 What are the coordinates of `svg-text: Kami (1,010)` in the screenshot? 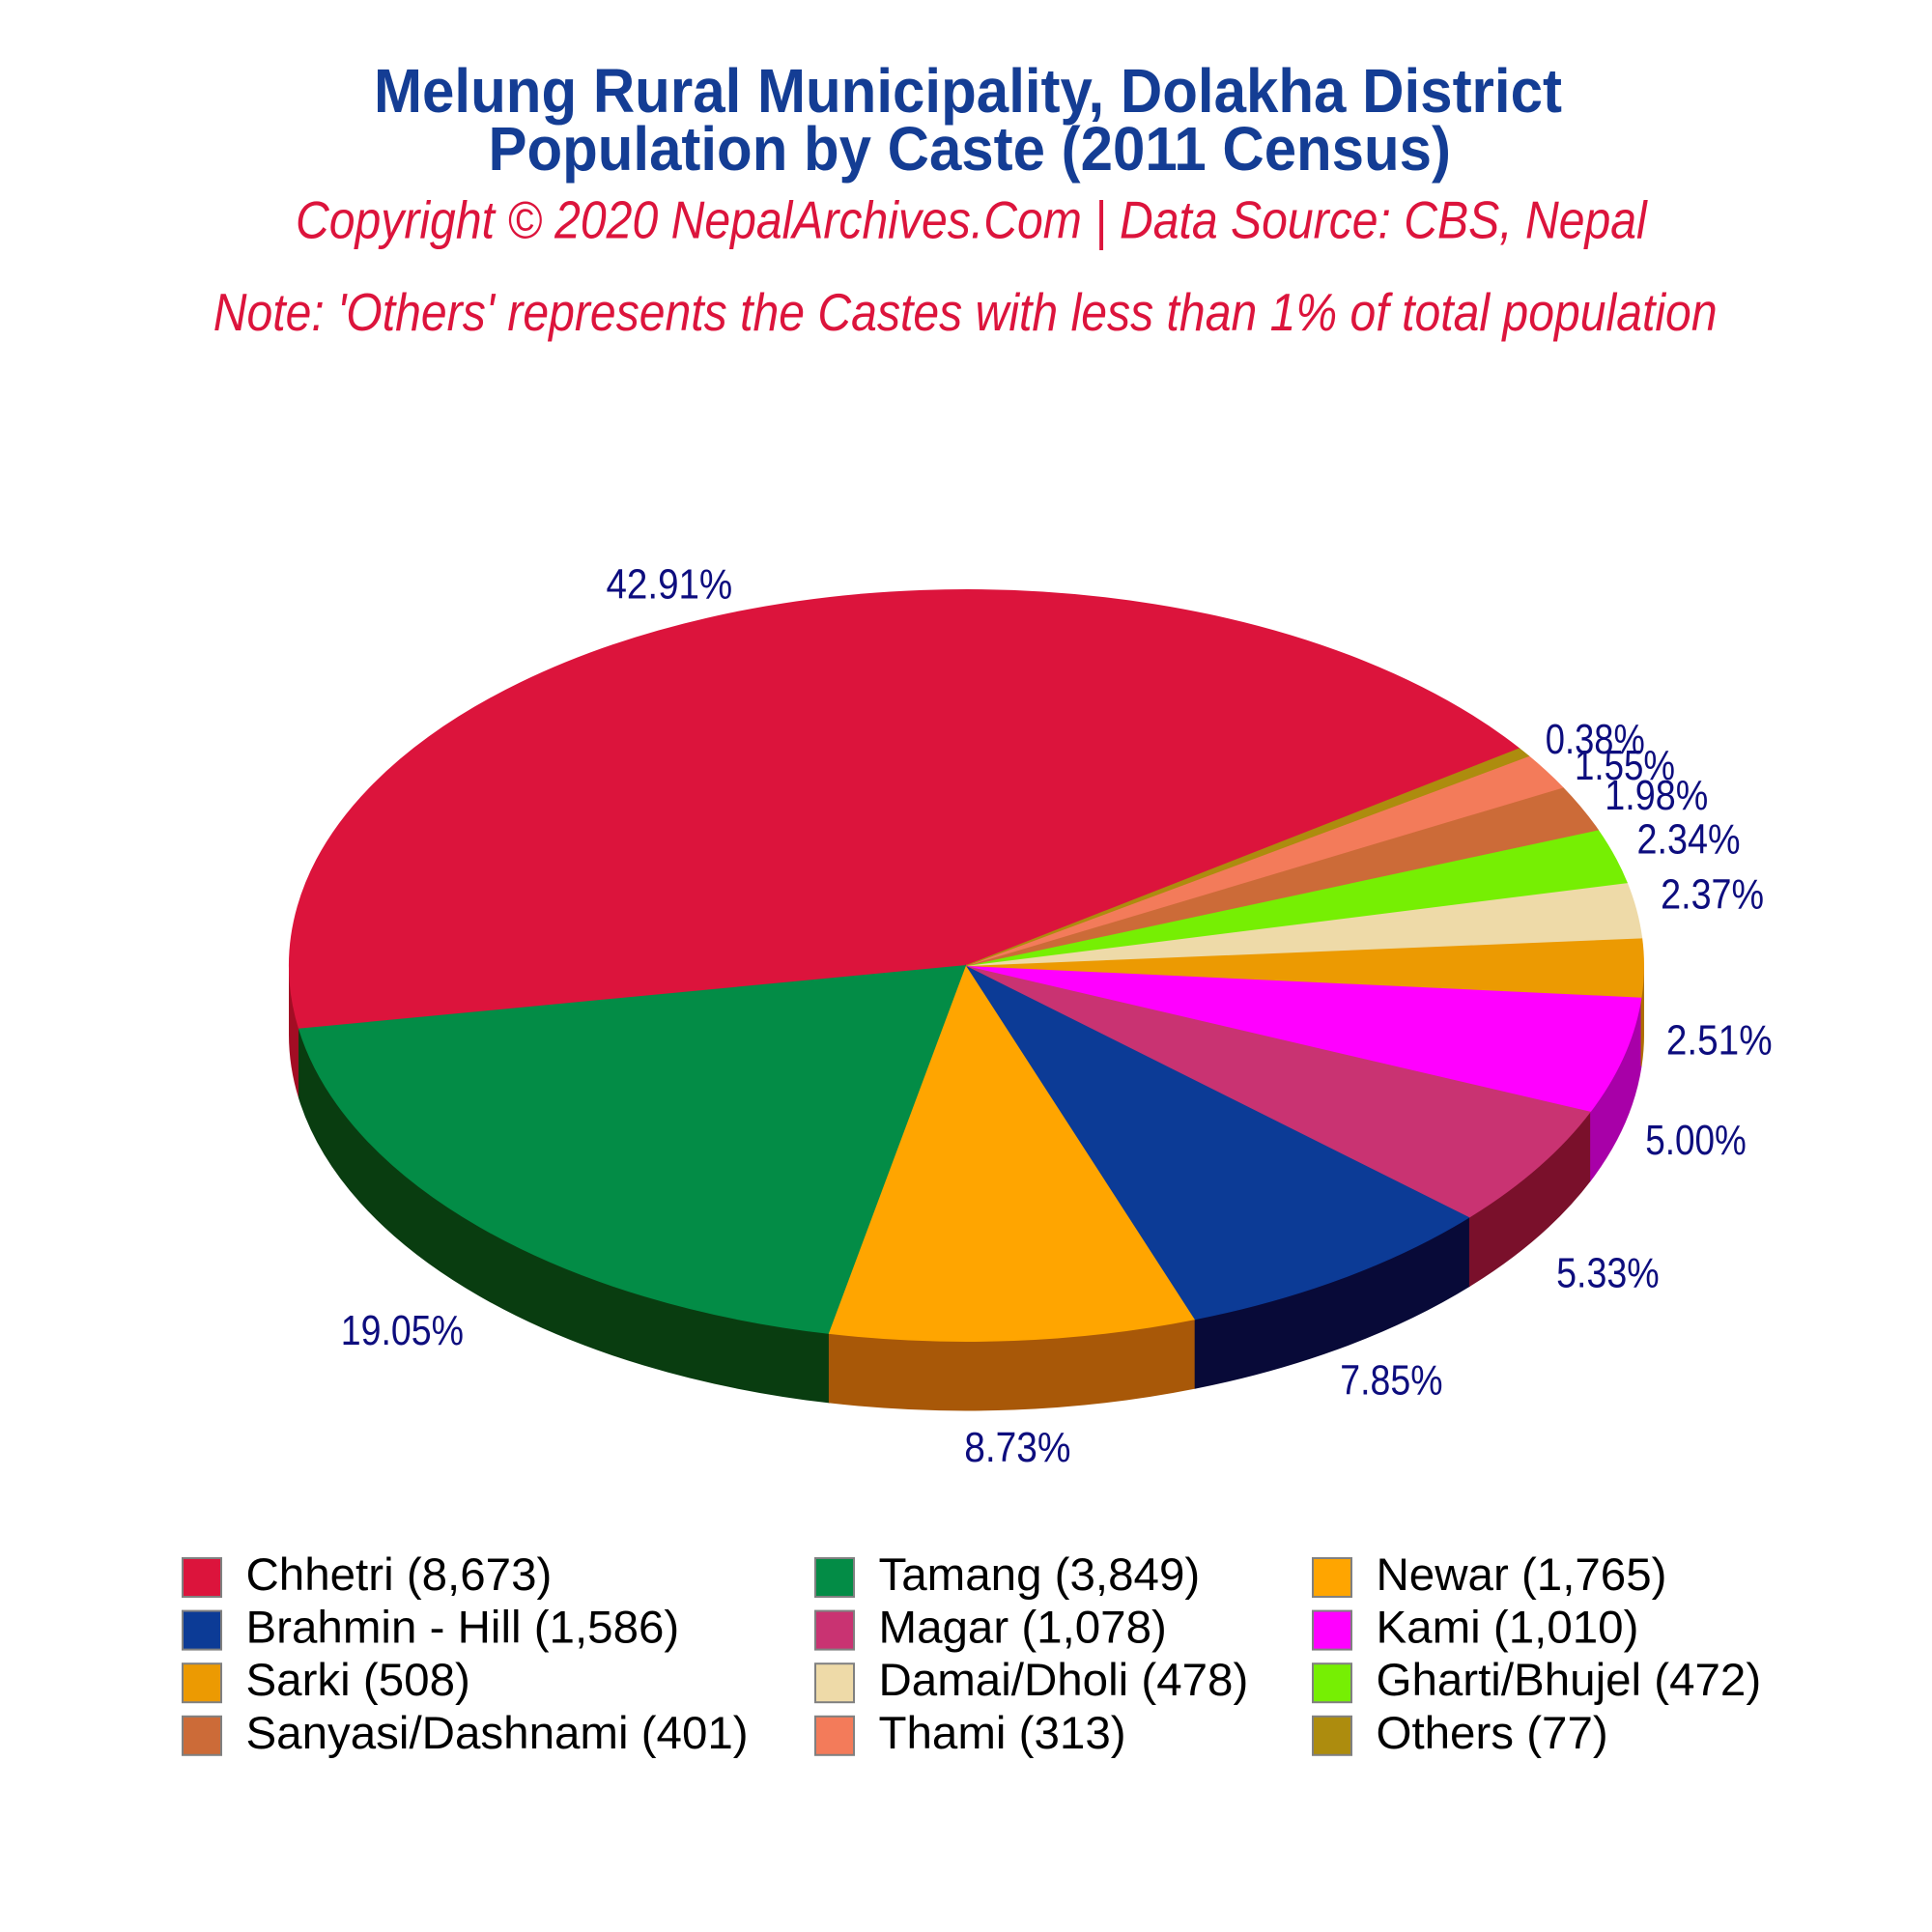 It's located at (1508, 1628).